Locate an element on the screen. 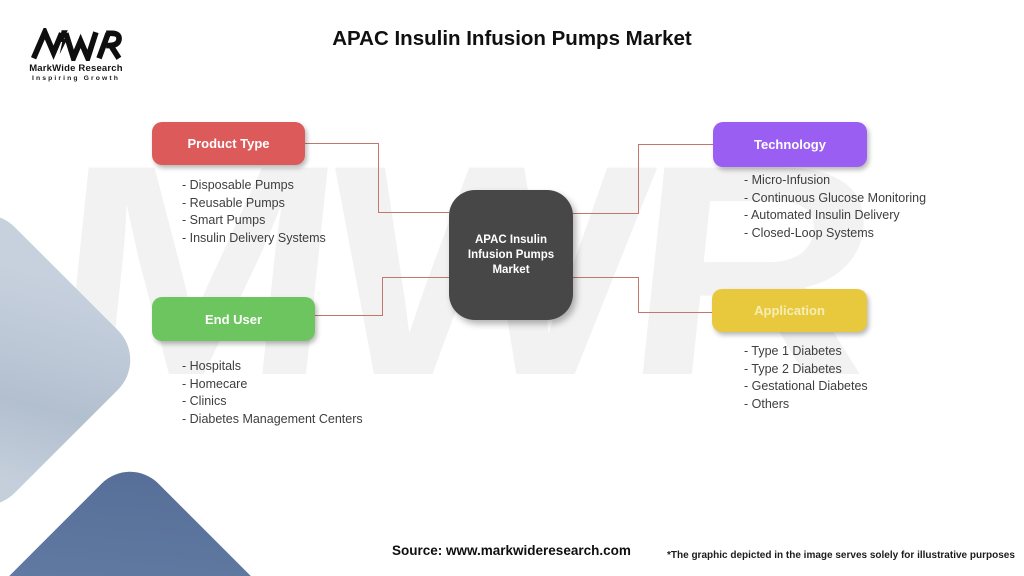 The height and width of the screenshot is (576, 1024). list-item: - Type 2 Diabetes is located at coordinates (793, 368).